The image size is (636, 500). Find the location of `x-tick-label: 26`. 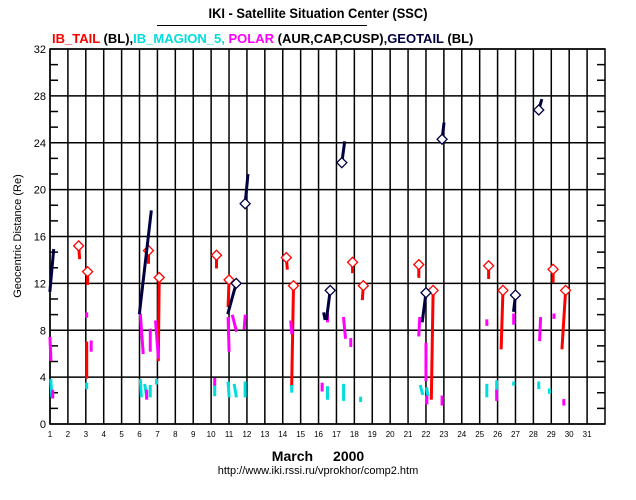

x-tick-label: 26 is located at coordinates (497, 434).